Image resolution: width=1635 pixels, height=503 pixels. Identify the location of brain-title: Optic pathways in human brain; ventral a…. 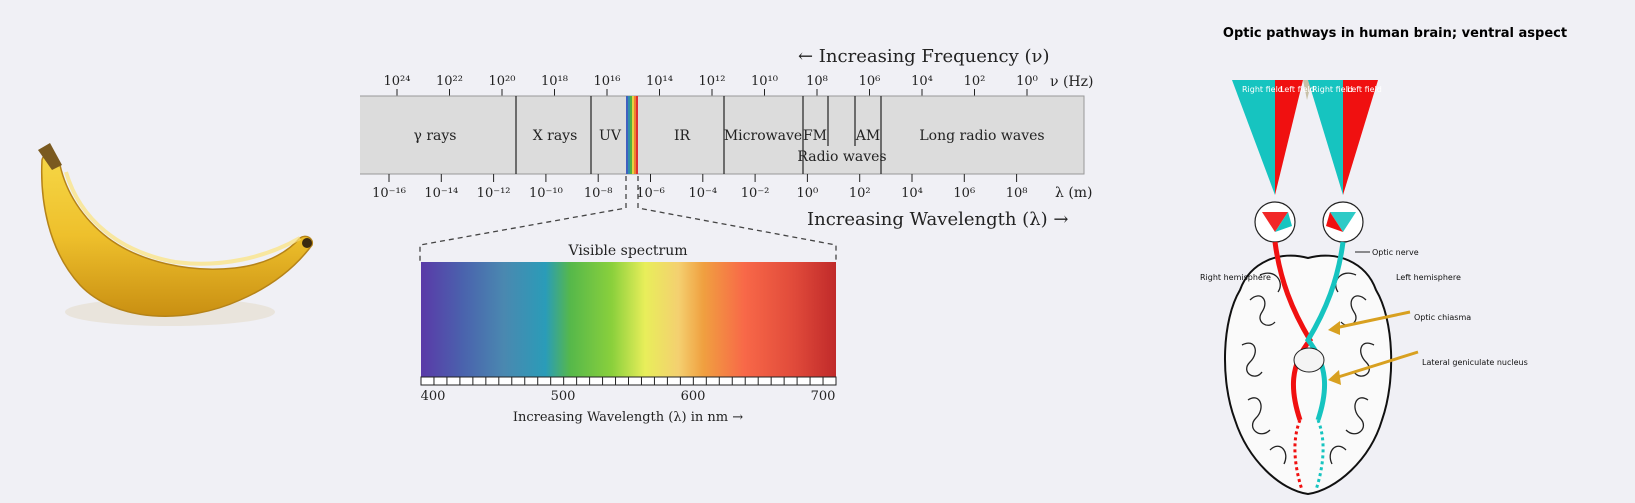
(1395, 33).